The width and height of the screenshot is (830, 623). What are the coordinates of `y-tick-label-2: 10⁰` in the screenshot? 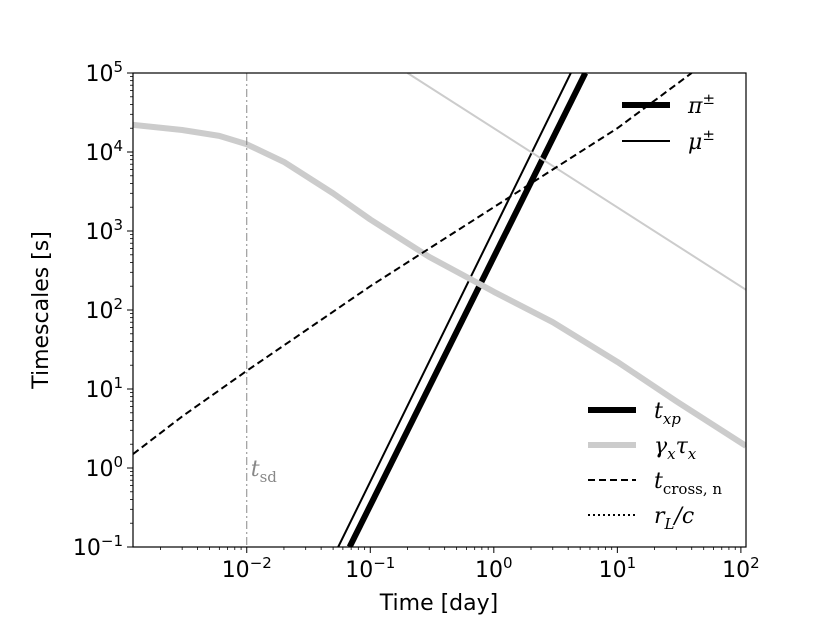 It's located at (104, 467).